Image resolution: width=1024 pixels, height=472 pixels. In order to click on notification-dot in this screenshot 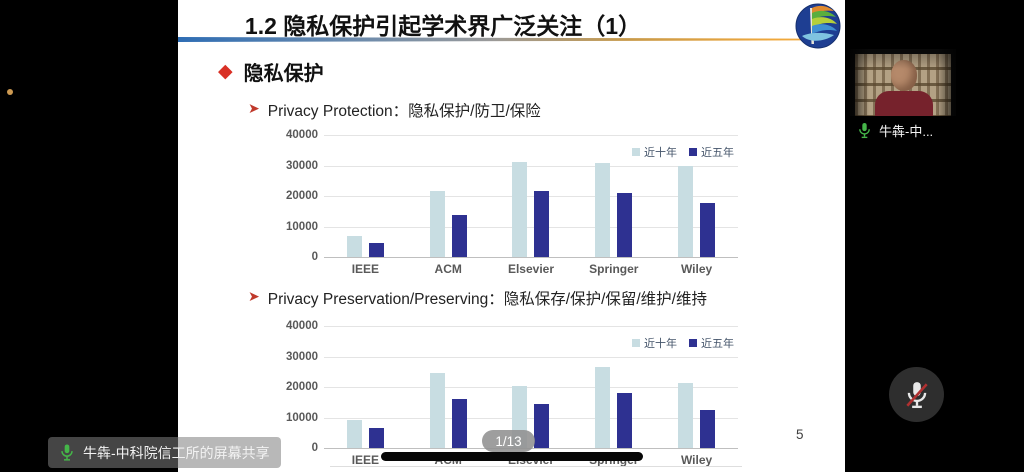, I will do `click(10, 92)`.